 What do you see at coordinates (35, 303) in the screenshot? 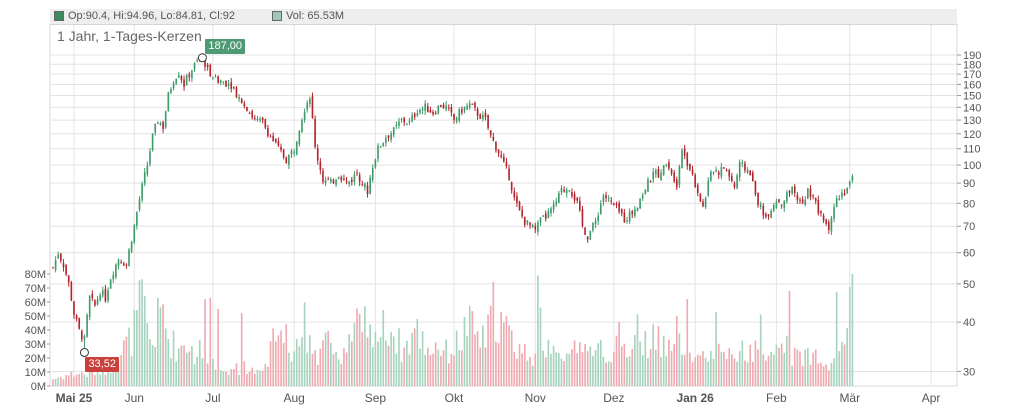
I see `volume-tick-label: 60M` at bounding box center [35, 303].